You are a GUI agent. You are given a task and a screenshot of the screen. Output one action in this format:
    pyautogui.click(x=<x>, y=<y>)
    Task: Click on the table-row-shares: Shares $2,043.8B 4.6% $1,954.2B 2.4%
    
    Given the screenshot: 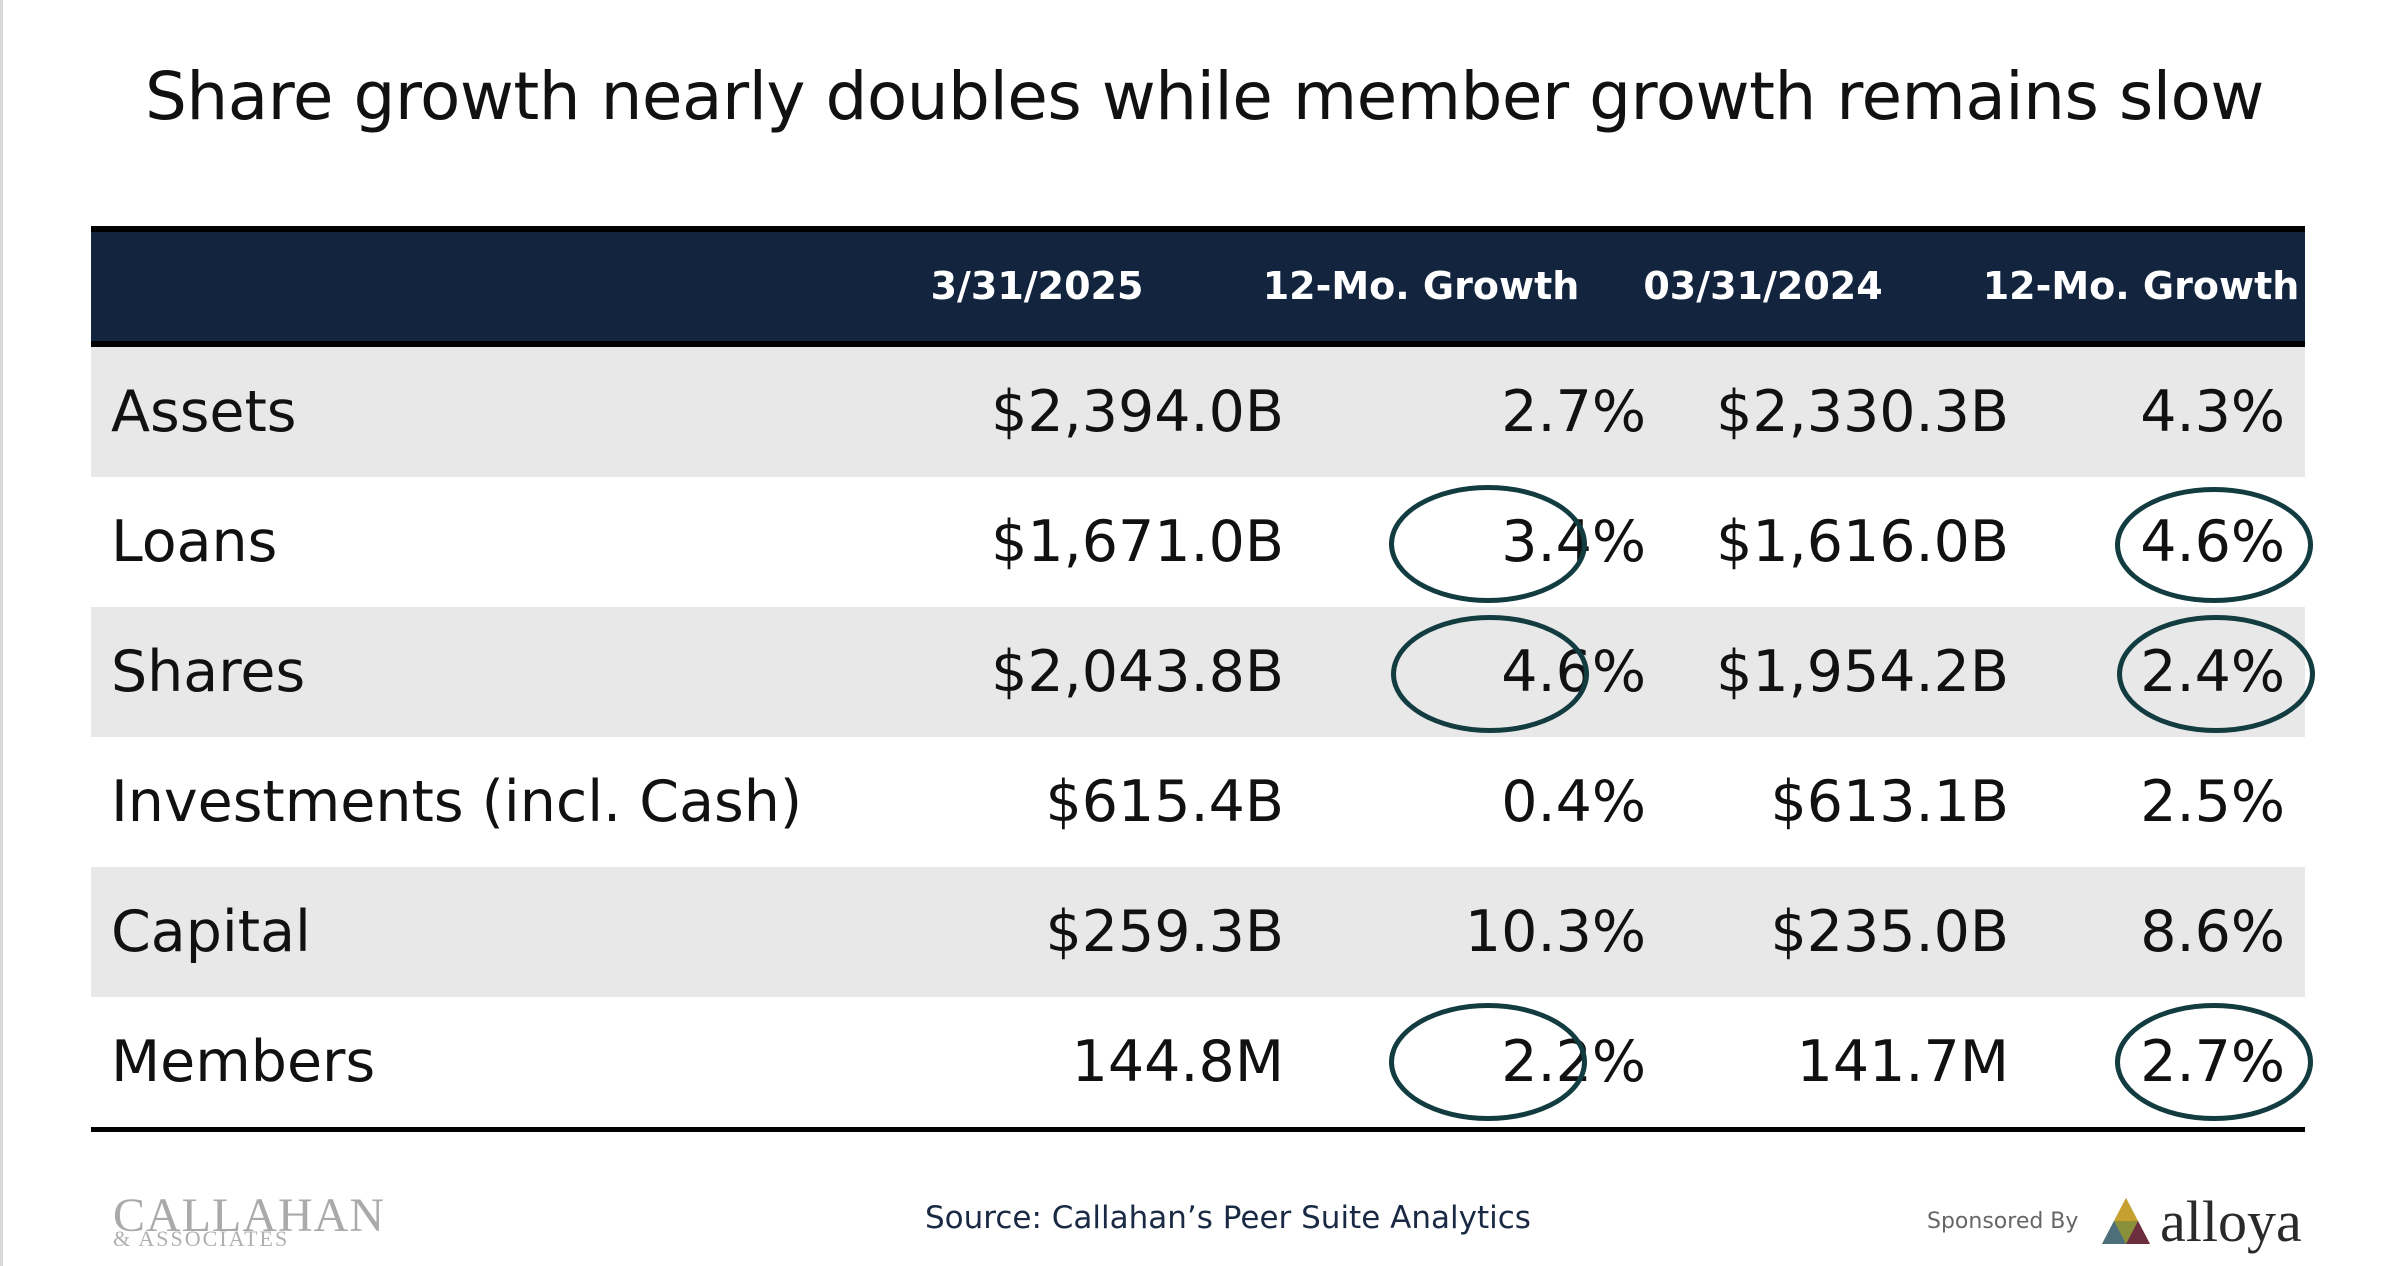 What is the action you would take?
    pyautogui.click(x=1203, y=672)
    